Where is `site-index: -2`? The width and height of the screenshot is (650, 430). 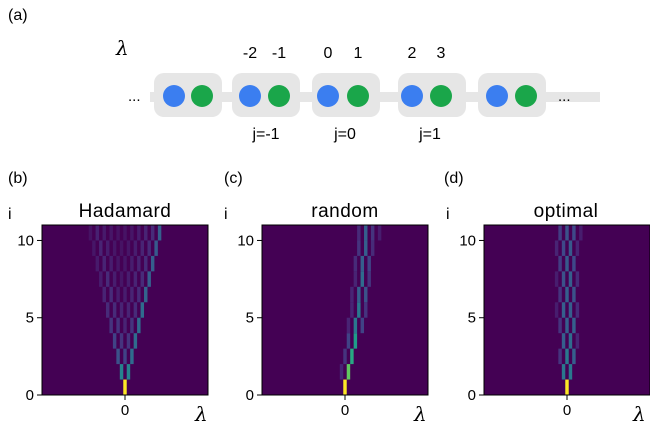
site-index: -2 is located at coordinates (250, 53).